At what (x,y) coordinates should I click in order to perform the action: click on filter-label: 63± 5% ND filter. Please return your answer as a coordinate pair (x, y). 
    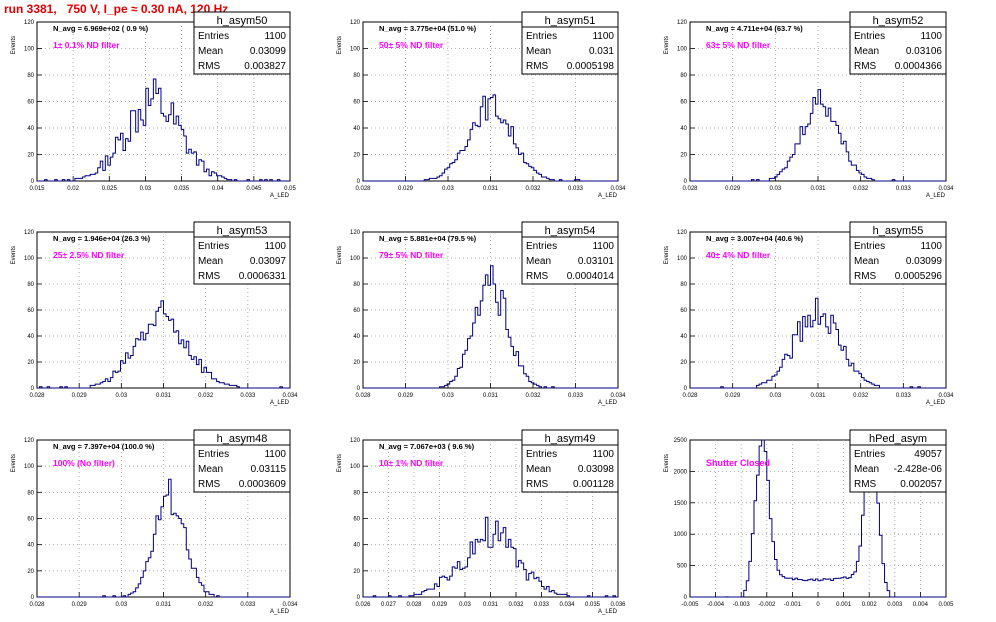
    Looking at the image, I should click on (738, 45).